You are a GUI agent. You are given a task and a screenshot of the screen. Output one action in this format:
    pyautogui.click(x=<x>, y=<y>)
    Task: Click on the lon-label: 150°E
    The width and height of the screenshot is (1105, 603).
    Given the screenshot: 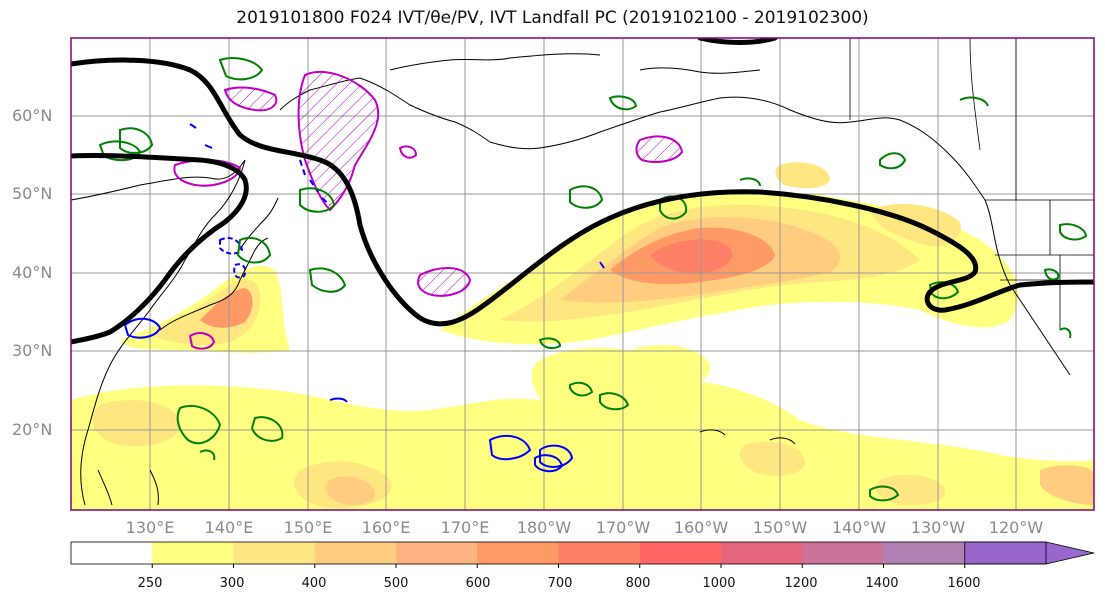 What is the action you would take?
    pyautogui.click(x=308, y=527)
    